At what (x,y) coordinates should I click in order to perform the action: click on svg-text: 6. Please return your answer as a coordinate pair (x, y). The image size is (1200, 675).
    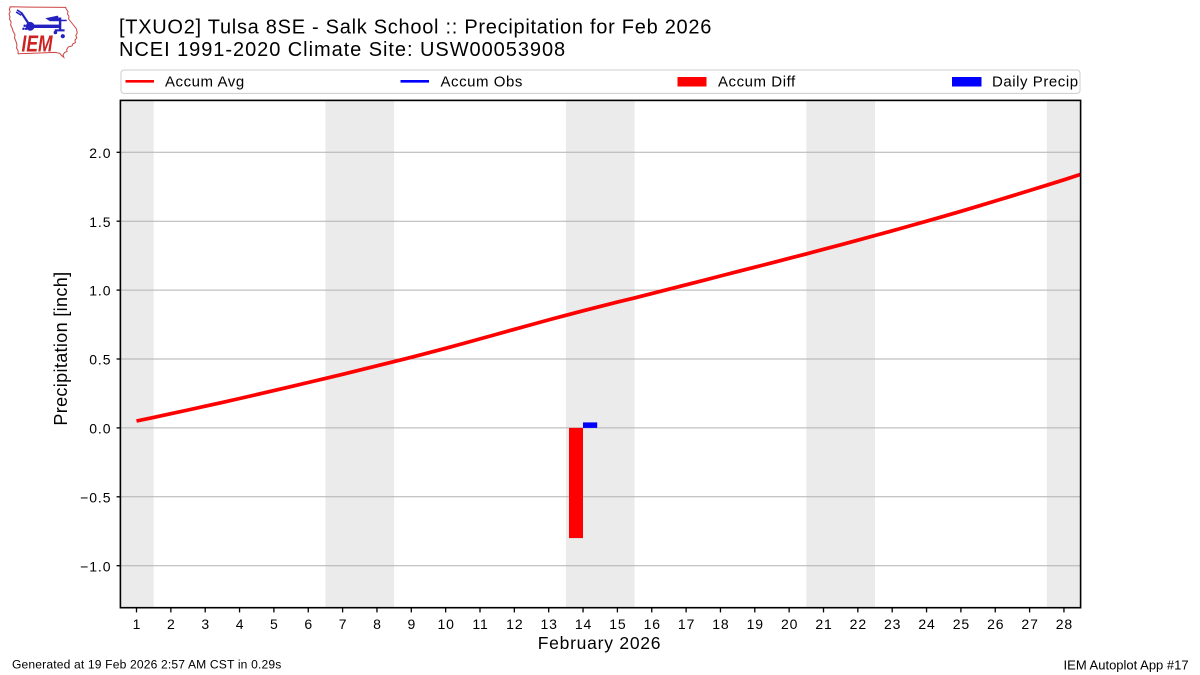
    Looking at the image, I should click on (308, 624).